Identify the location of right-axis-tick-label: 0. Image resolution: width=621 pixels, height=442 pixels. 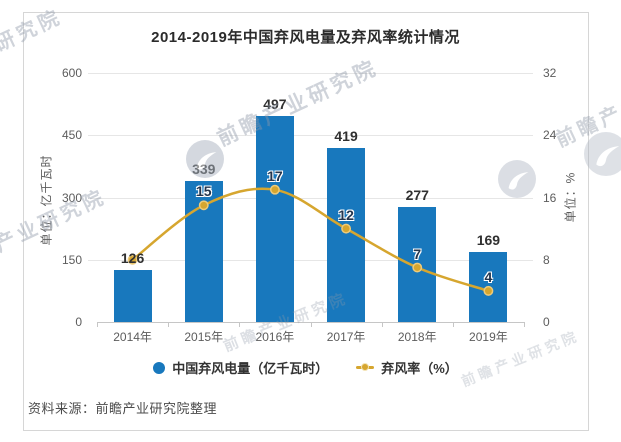
(546, 322).